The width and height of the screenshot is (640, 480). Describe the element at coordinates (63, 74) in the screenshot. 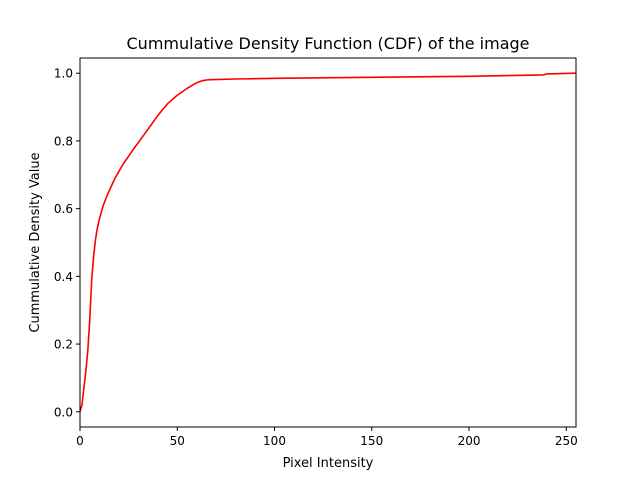

I see `y-tick-label: 1.0` at that location.